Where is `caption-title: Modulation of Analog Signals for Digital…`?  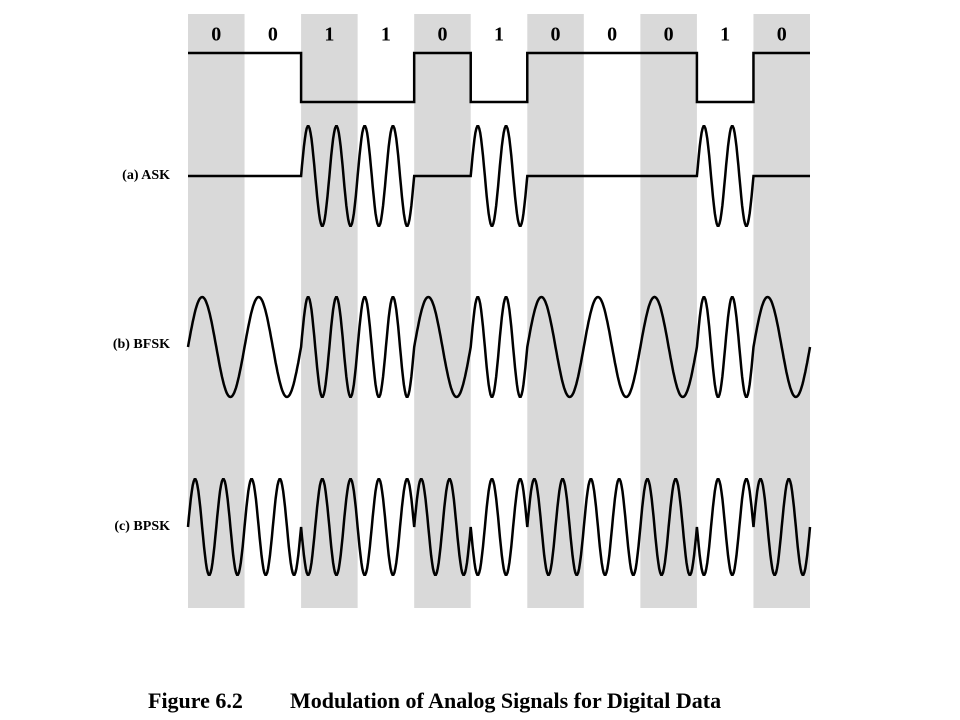
caption-title: Modulation of Analog Signals for Digital… is located at coordinates (505, 700).